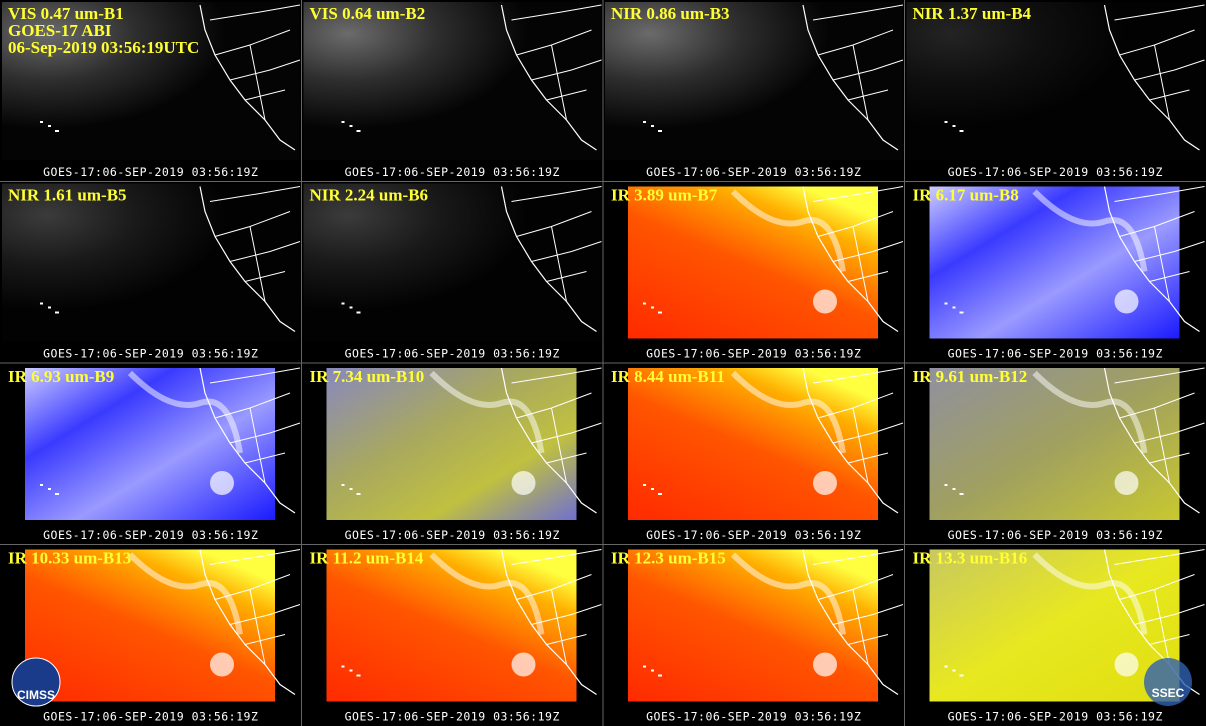  What do you see at coordinates (61, 376) in the screenshot?
I see `panel-label: IR 6.93 um-B9` at bounding box center [61, 376].